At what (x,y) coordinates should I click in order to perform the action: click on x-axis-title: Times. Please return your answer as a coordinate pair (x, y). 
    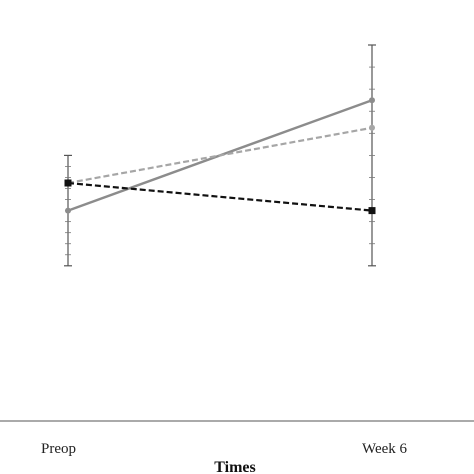
    Looking at the image, I should click on (234, 466).